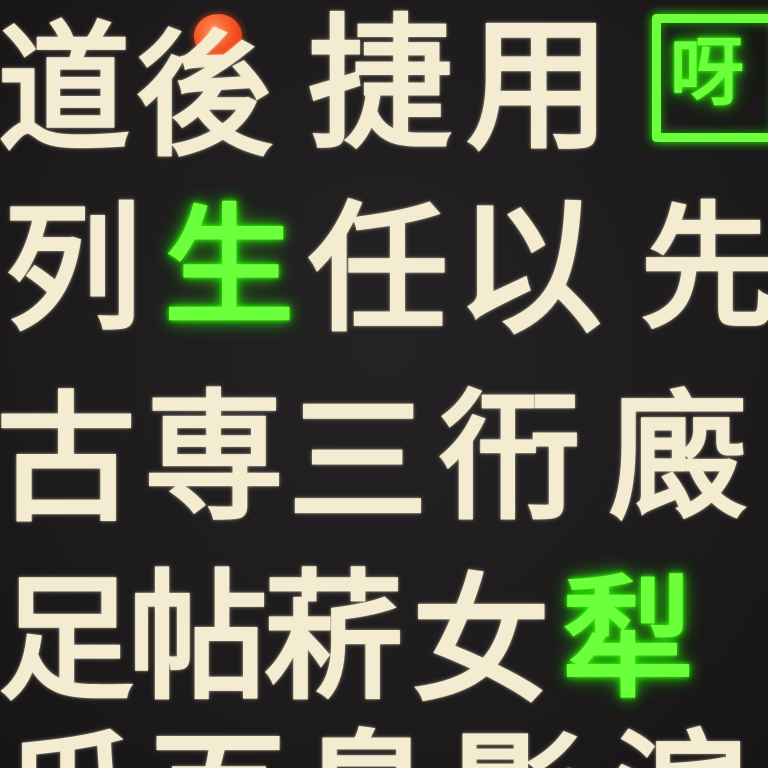 The width and height of the screenshot is (768, 768). What do you see at coordinates (229, 266) in the screenshot?
I see `glyph-r2-c2: 生` at bounding box center [229, 266].